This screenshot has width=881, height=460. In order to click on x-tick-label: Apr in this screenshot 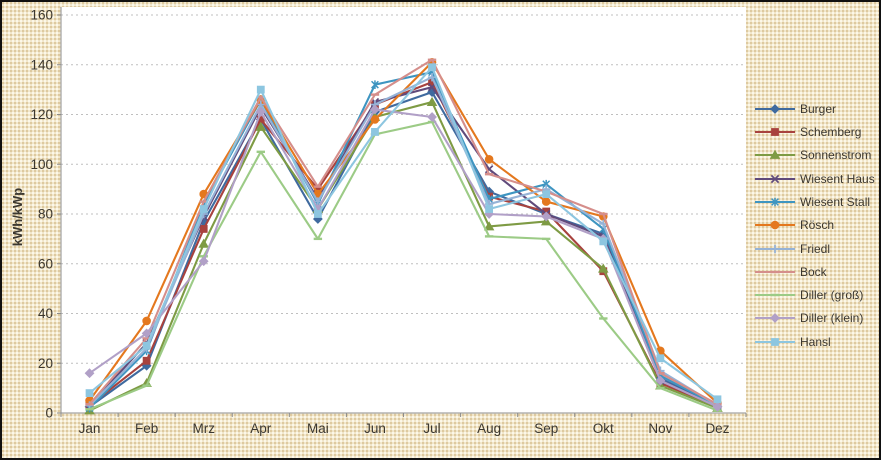, I will do `click(261, 428)`.